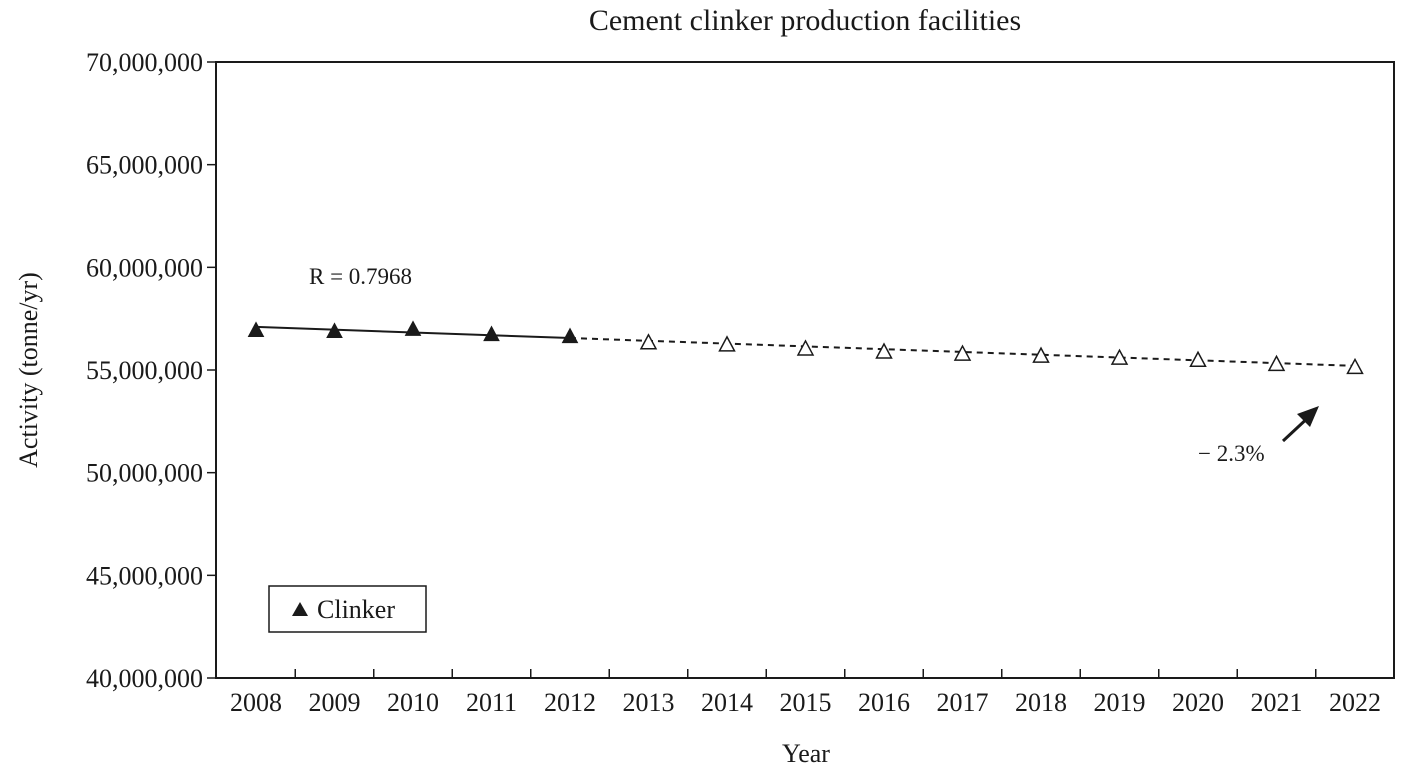  What do you see at coordinates (144, 165) in the screenshot?
I see `y-tick-label: 65,000,000` at bounding box center [144, 165].